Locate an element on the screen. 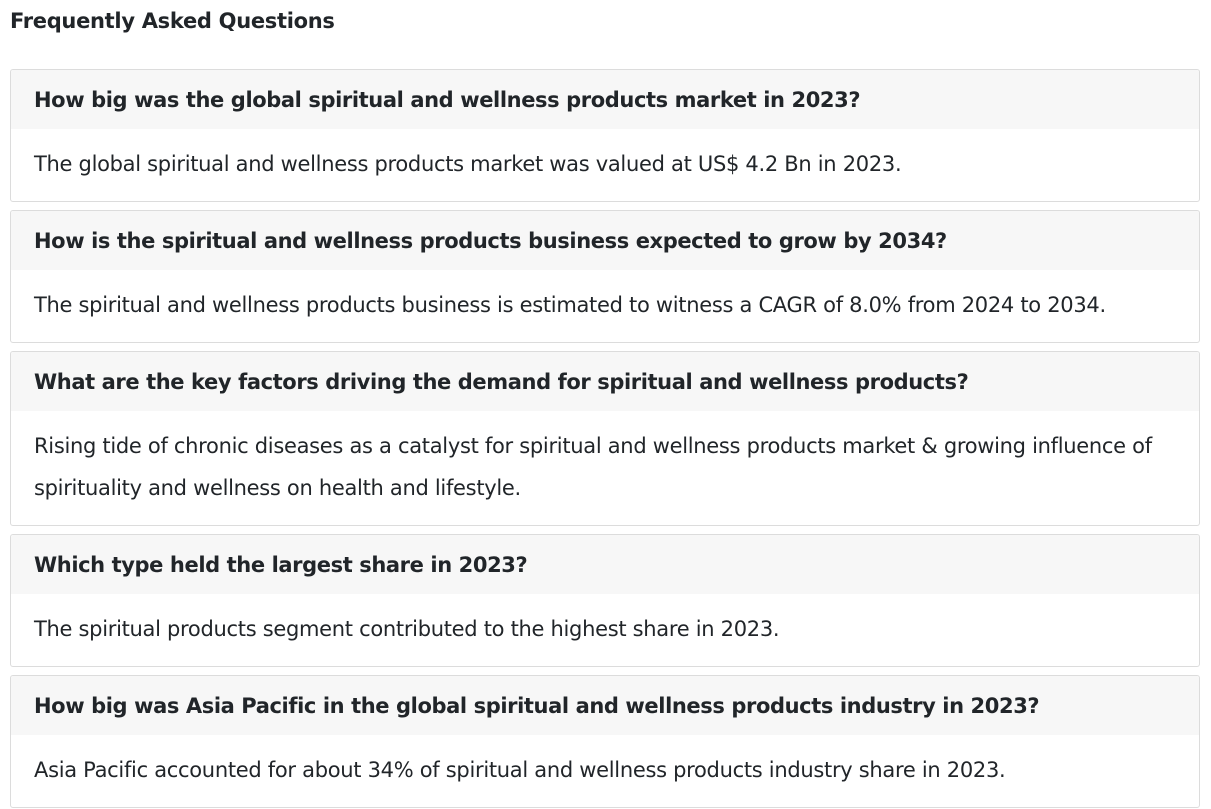 The height and width of the screenshot is (809, 1211). faq-section-title: Frequently Asked Questions is located at coordinates (172, 21).